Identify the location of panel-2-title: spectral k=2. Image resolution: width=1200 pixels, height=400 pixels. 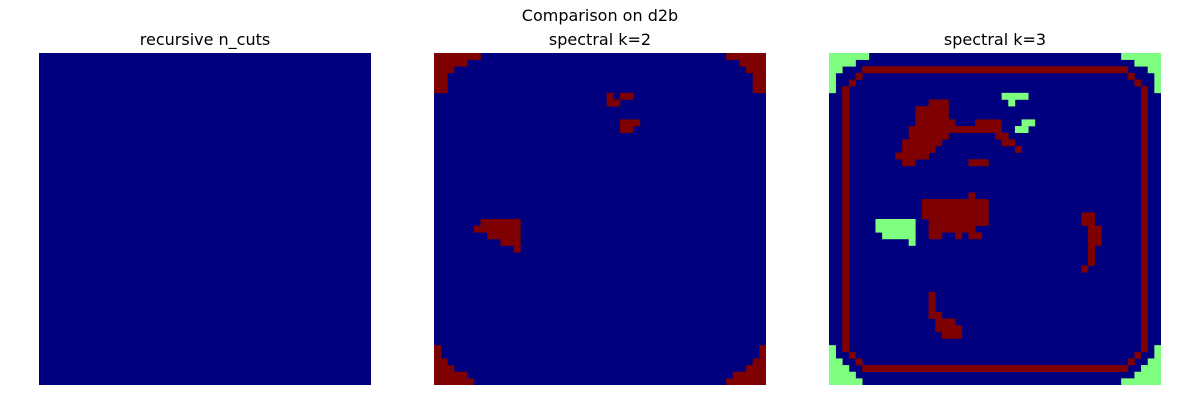
(600, 40).